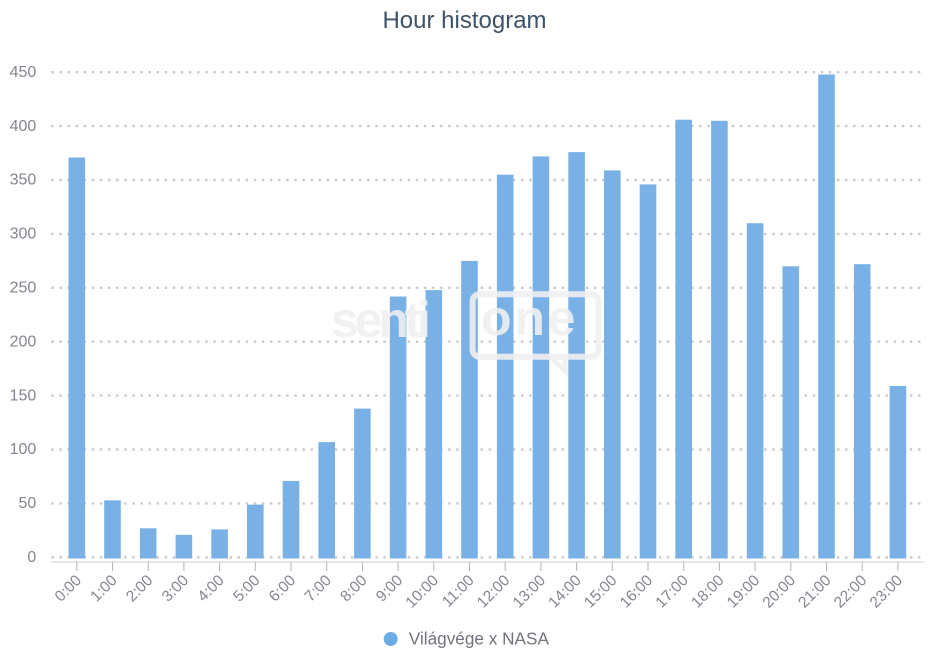 This screenshot has height=668, width=934. I want to click on svg-text: 5:00, so click(247, 589).